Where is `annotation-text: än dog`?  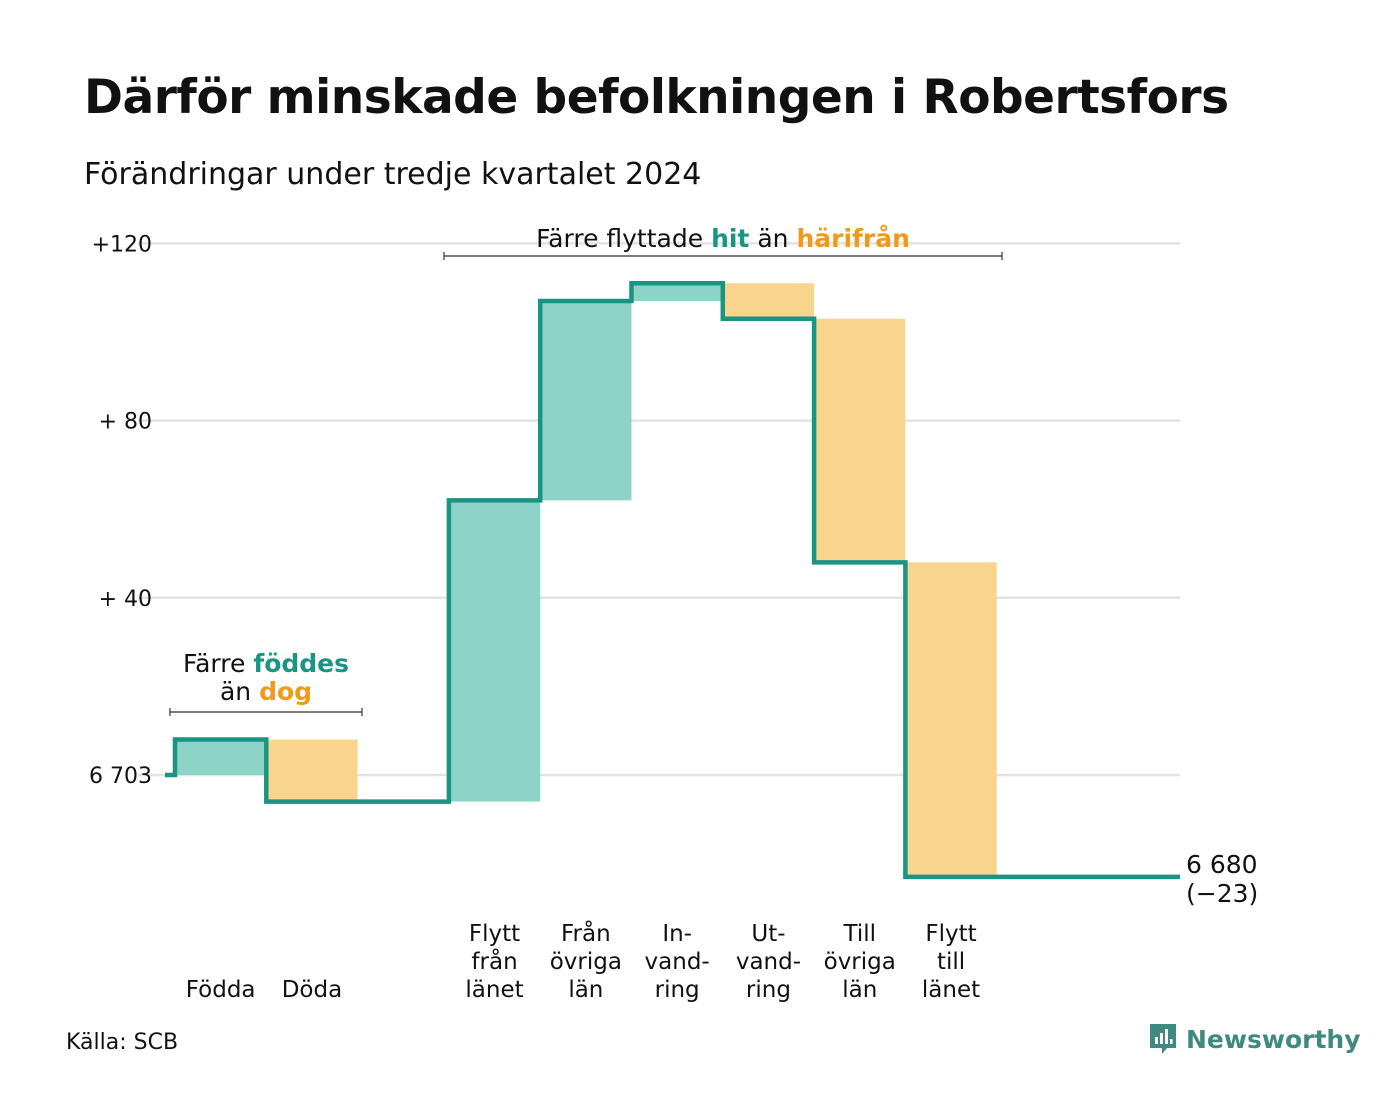
annotation-text: än dog is located at coordinates (266, 691).